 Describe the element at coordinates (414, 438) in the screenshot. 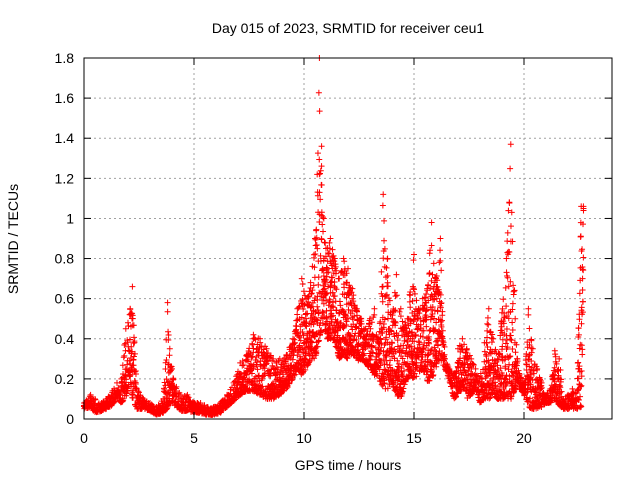

I see `x-tick-label: 15` at that location.